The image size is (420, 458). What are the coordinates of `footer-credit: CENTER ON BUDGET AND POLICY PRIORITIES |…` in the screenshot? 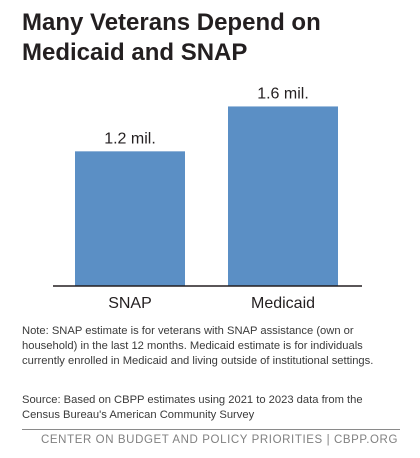 It's located at (219, 440).